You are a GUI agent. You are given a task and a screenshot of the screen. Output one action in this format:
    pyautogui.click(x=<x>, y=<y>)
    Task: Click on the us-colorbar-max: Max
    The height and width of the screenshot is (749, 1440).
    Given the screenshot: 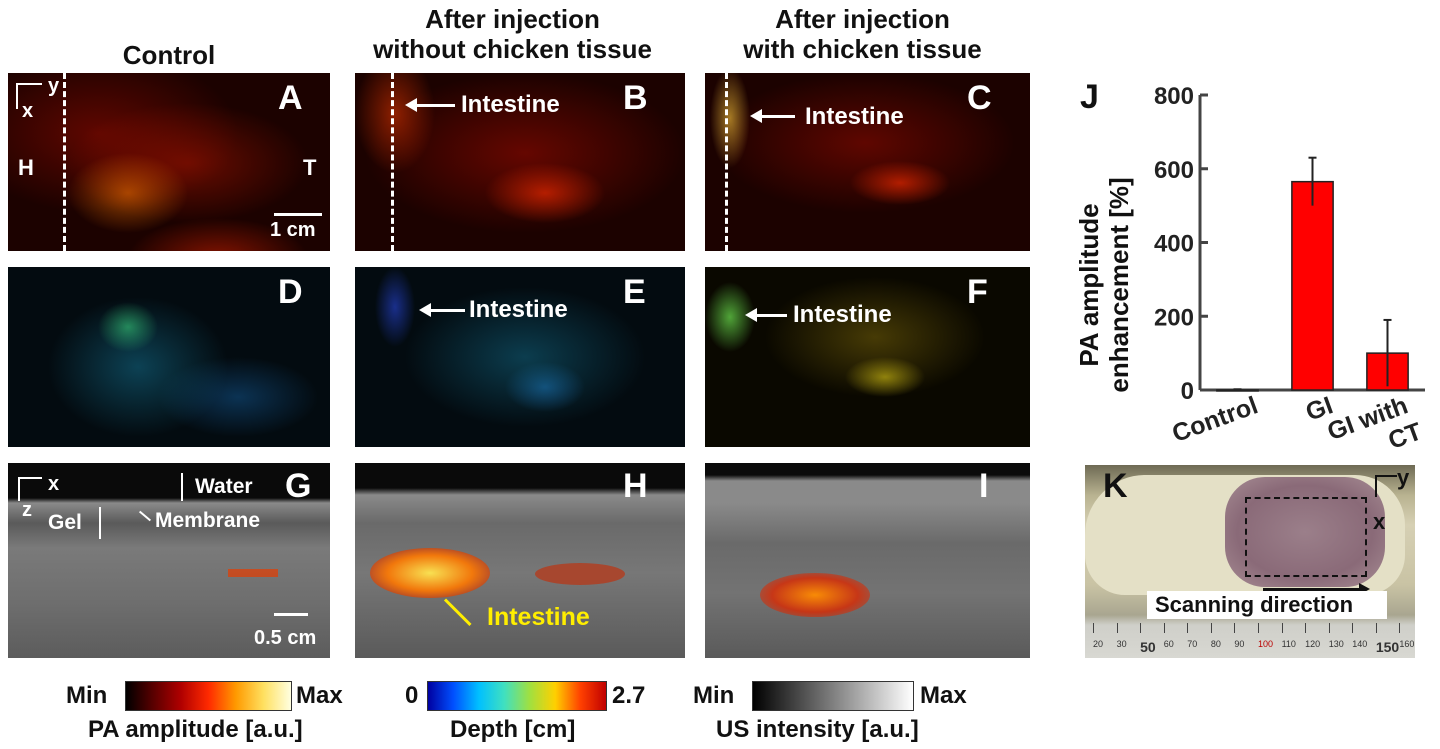 What is the action you would take?
    pyautogui.click(x=943, y=695)
    